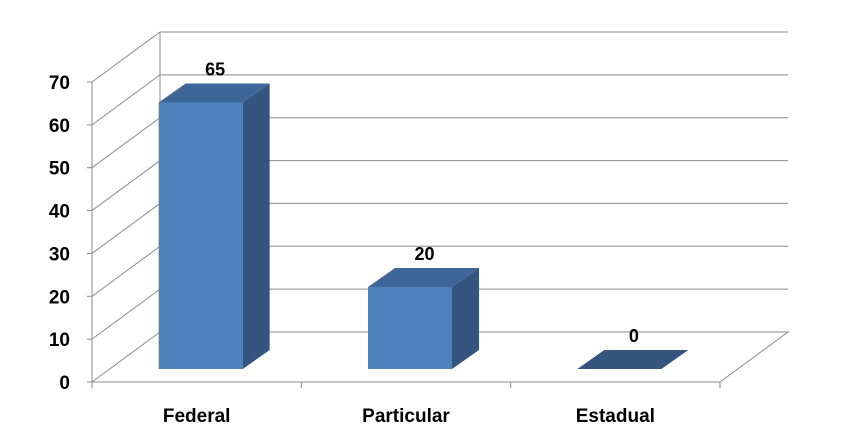  Describe the element at coordinates (59, 212) in the screenshot. I see `y-tick-label: 40` at that location.